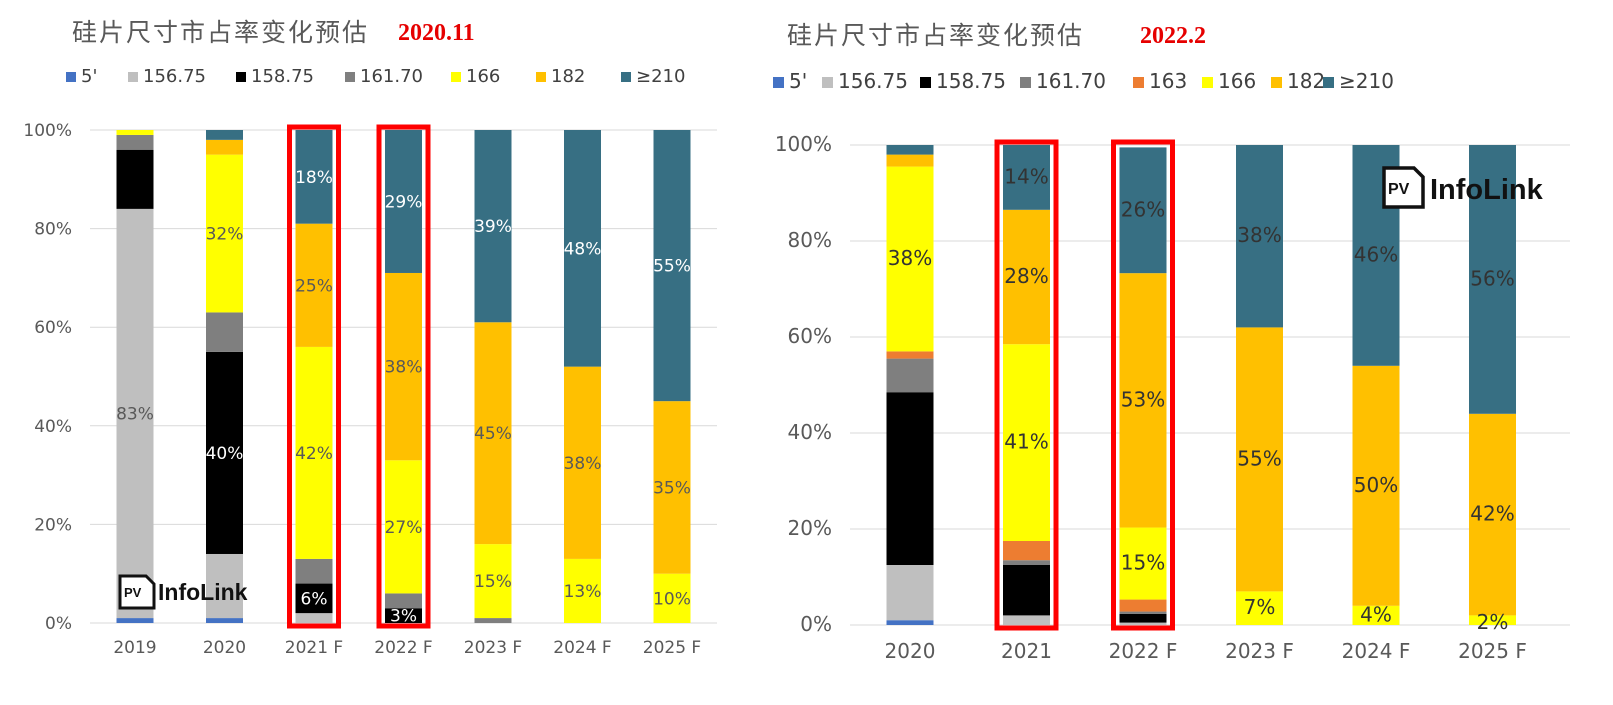 This screenshot has width=1613, height=705. Describe the element at coordinates (672, 648) in the screenshot. I see `x-tick-label: 2025 F` at that location.